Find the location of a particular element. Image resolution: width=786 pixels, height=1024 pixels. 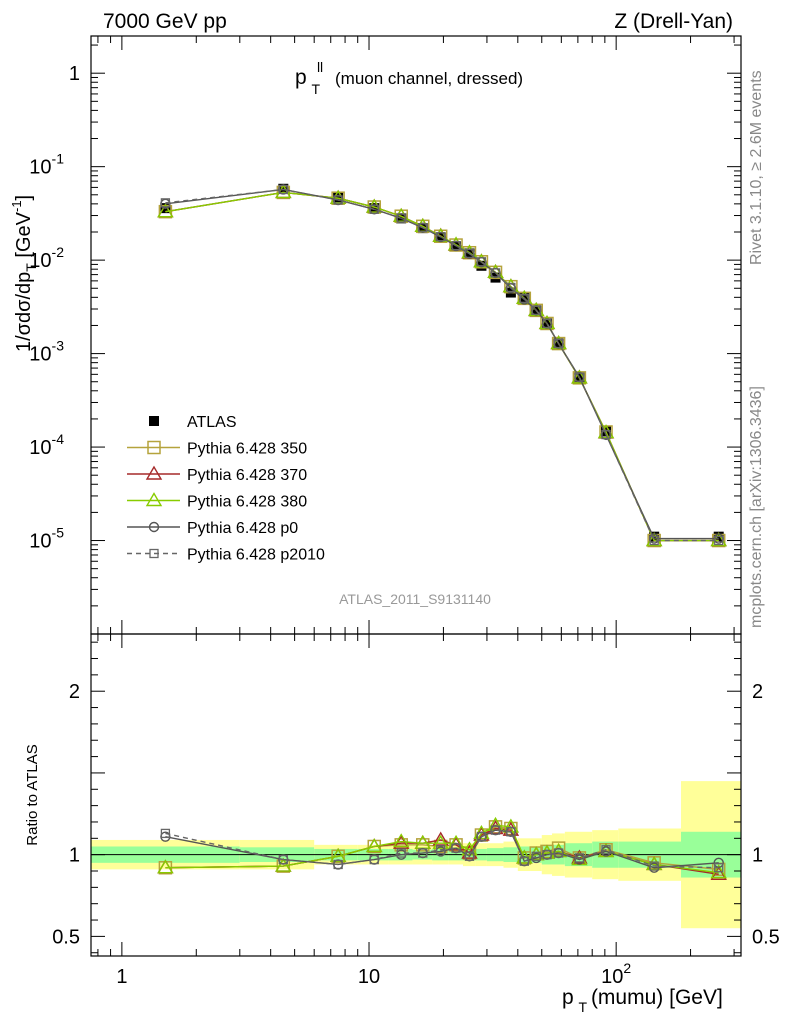

legend-label-p2010: Pythia 6.428 p2010 is located at coordinates (256, 555).